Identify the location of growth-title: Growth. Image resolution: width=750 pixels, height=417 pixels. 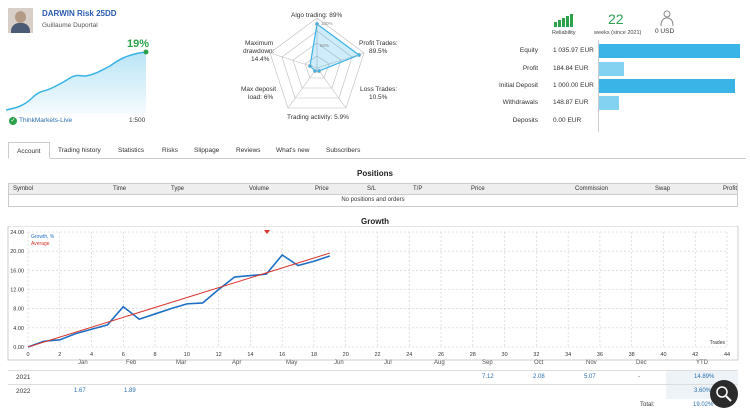
(375, 221).